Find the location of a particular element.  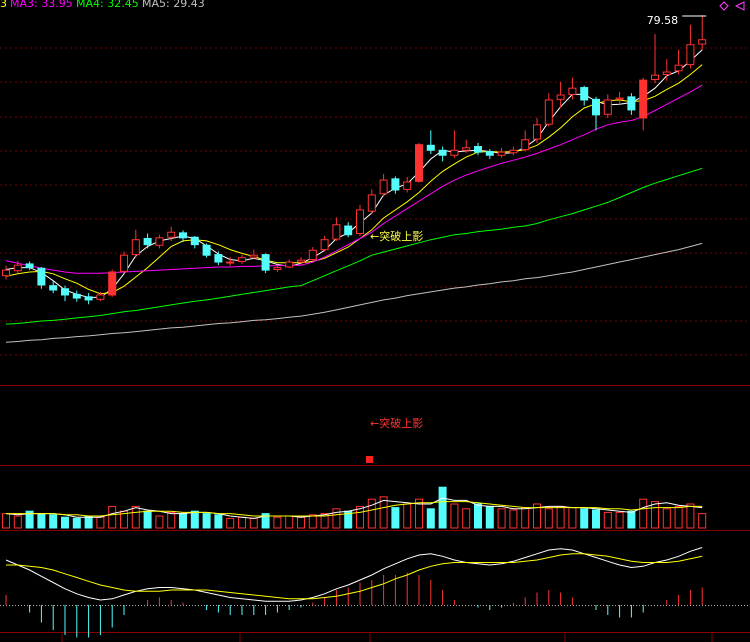

header-fragment: 3 is located at coordinates (3, 5).